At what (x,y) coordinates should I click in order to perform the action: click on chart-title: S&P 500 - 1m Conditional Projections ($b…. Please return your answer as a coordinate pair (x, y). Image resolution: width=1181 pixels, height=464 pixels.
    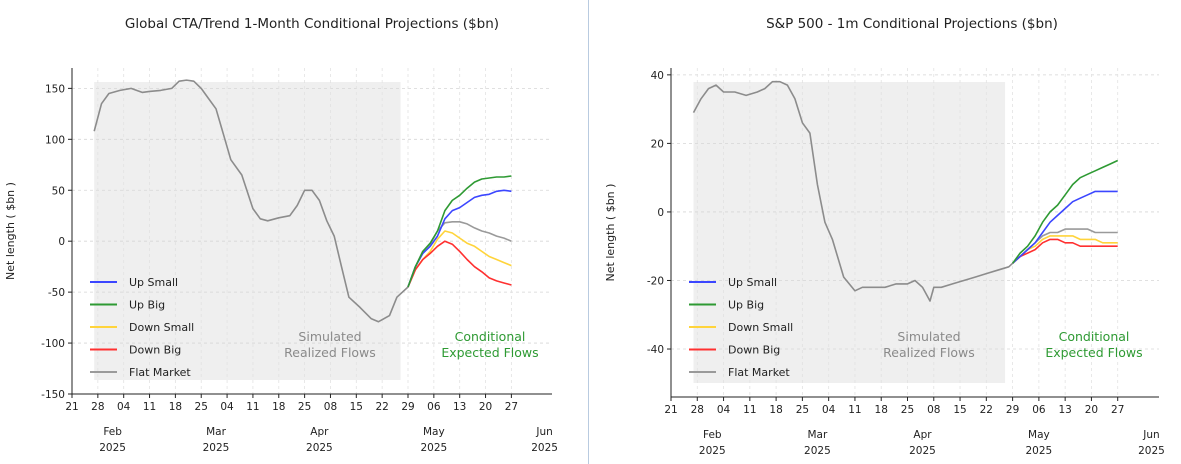
    Looking at the image, I should click on (912, 24).